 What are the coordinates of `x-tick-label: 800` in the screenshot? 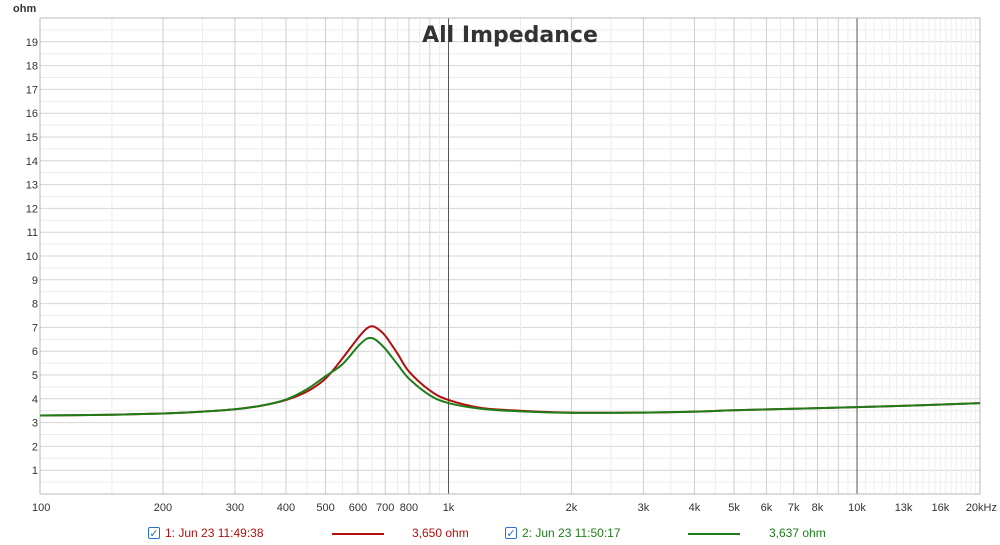 It's located at (409, 508).